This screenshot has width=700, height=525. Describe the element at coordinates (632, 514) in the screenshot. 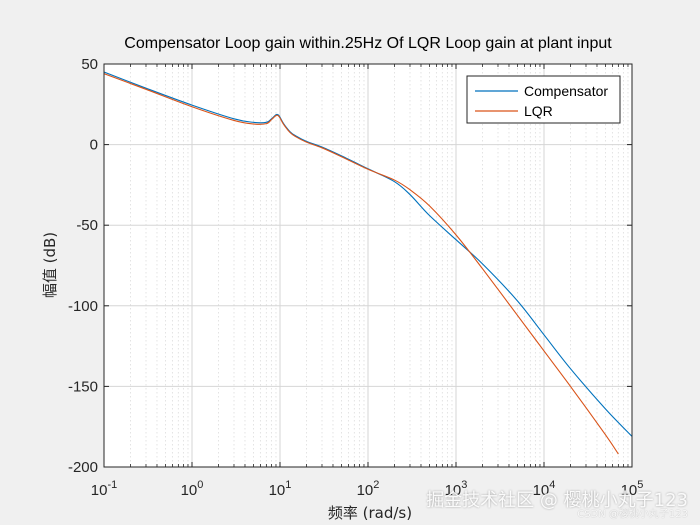

I see `watermark-sub: CSDN @樱桃小丸子123` at that location.